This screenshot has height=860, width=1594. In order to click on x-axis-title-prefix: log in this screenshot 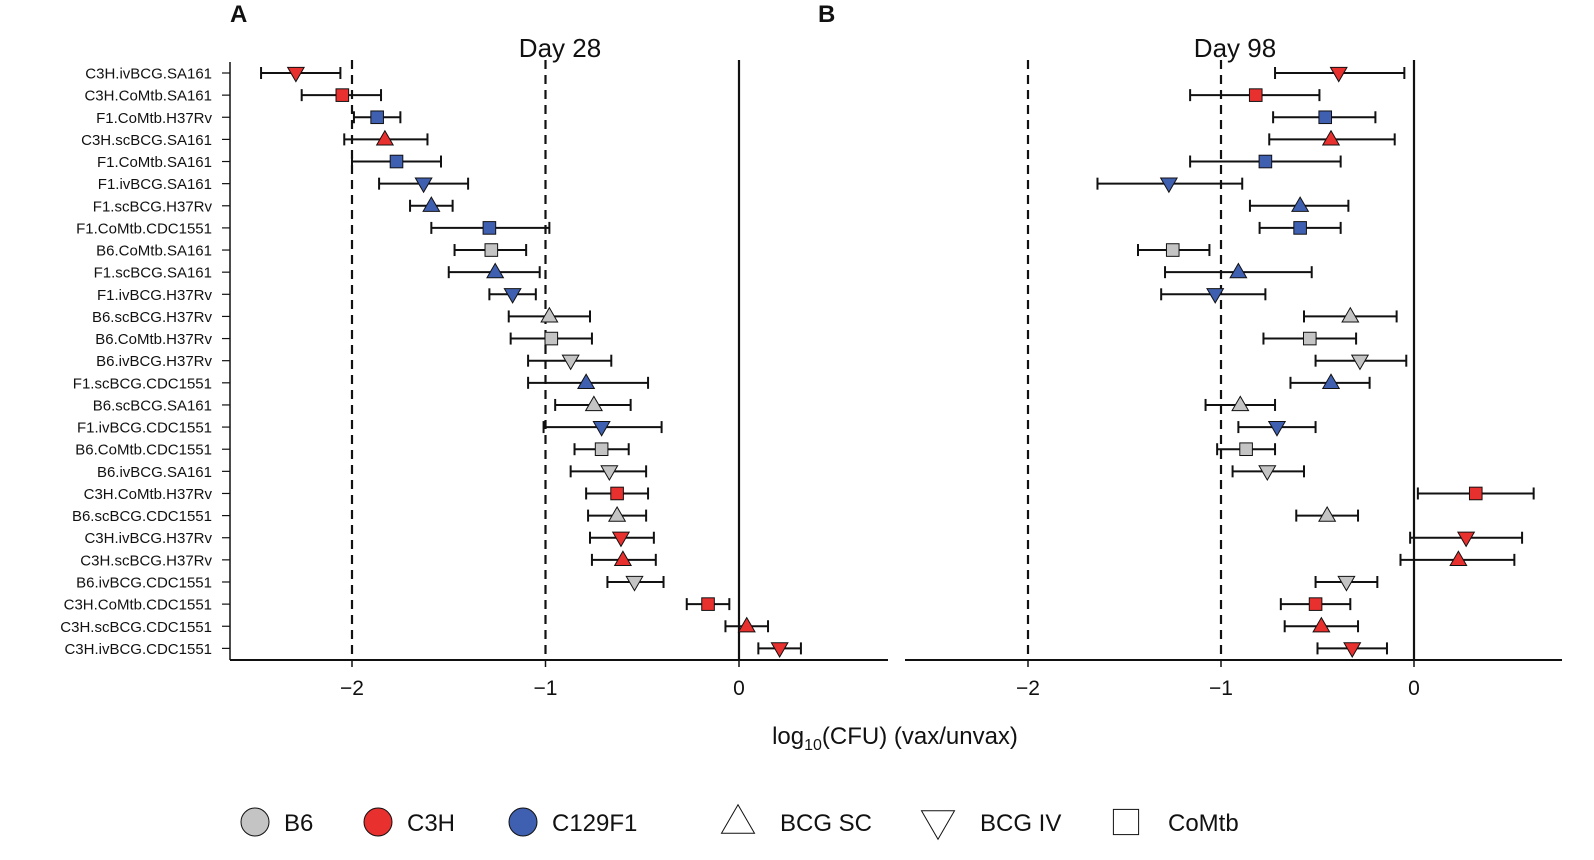, I will do `click(788, 736)`.